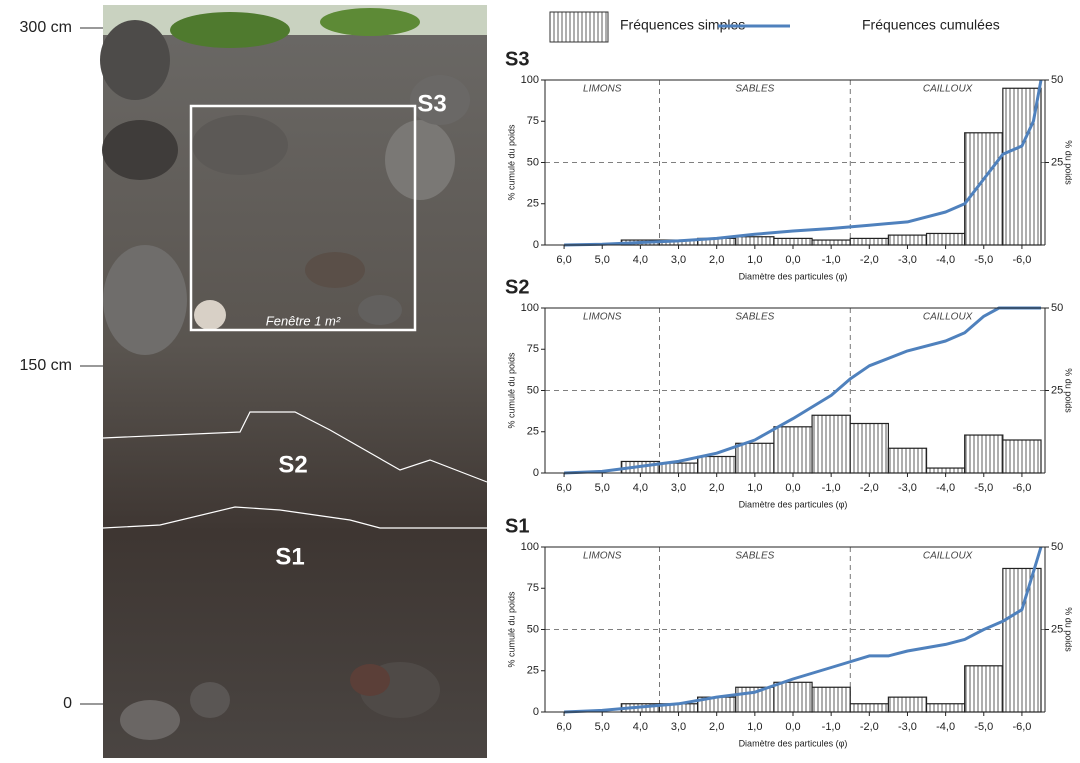 Image resolution: width=1080 pixels, height=763 pixels. What do you see at coordinates (793, 276) in the screenshot?
I see `x-axis-label: Diamètre des particules (φ)` at bounding box center [793, 276].